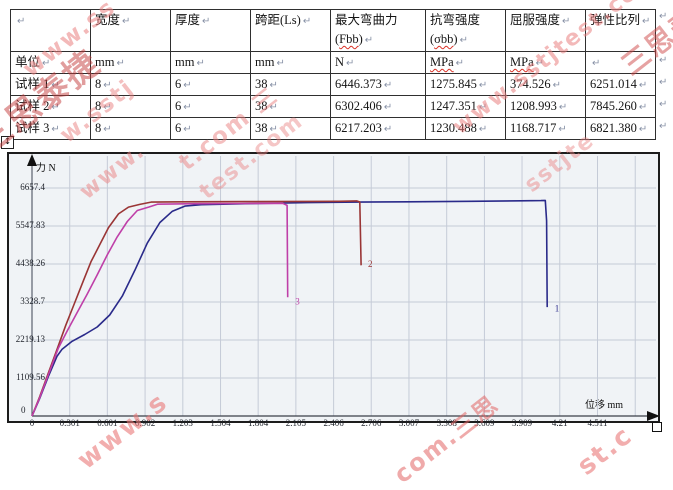  I want to click on x-tick-label: 0.301, so click(69, 423).